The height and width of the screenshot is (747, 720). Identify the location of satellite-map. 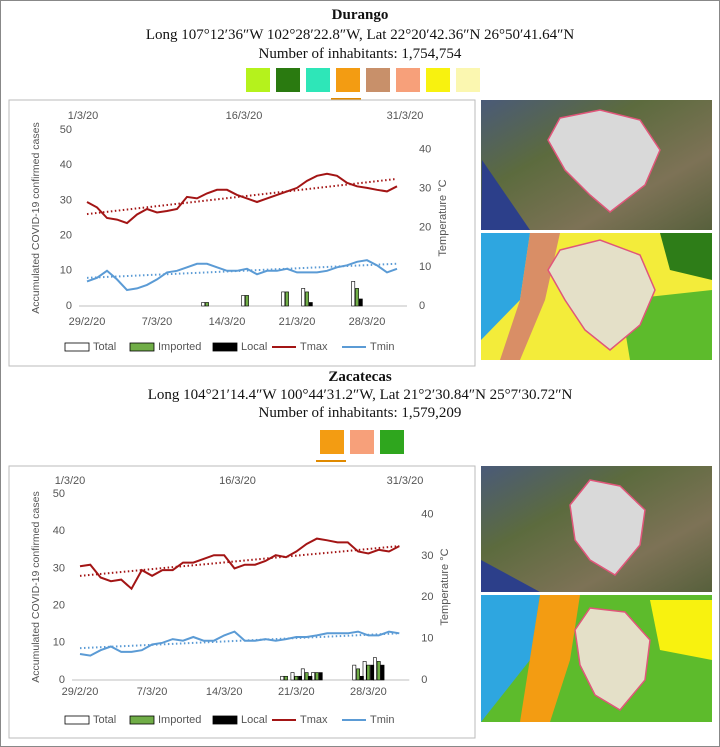
(596, 165).